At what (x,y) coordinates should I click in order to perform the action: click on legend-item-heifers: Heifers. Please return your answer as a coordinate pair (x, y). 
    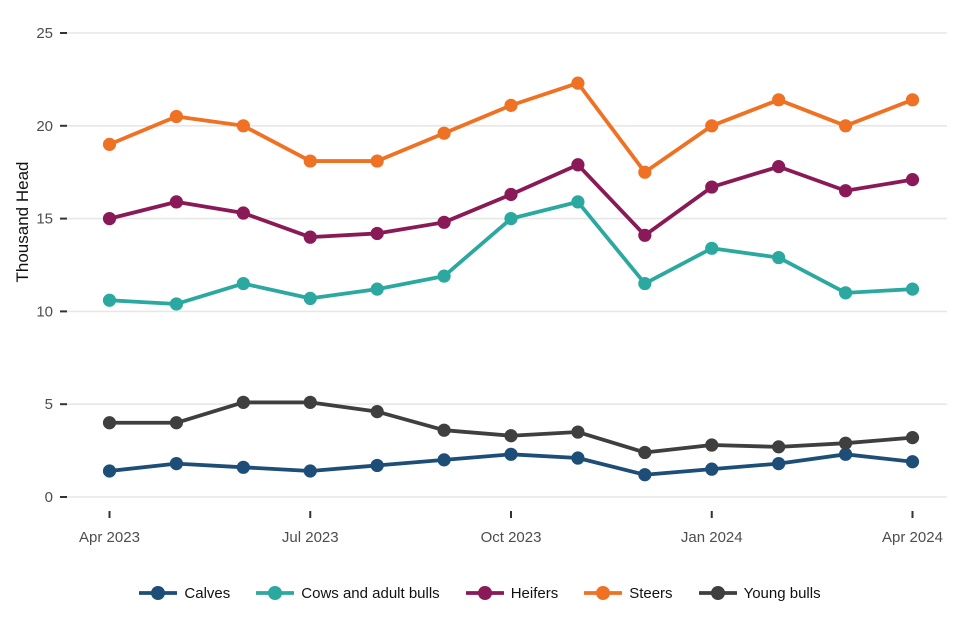
    Looking at the image, I should click on (512, 593).